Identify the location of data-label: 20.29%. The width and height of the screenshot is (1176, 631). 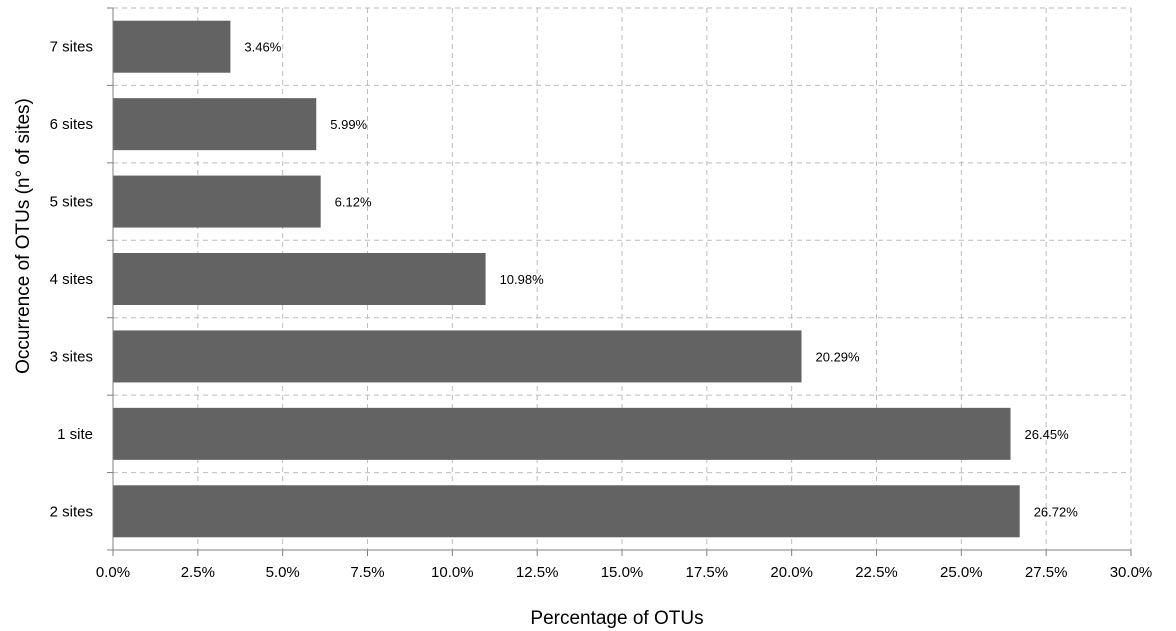
(838, 356).